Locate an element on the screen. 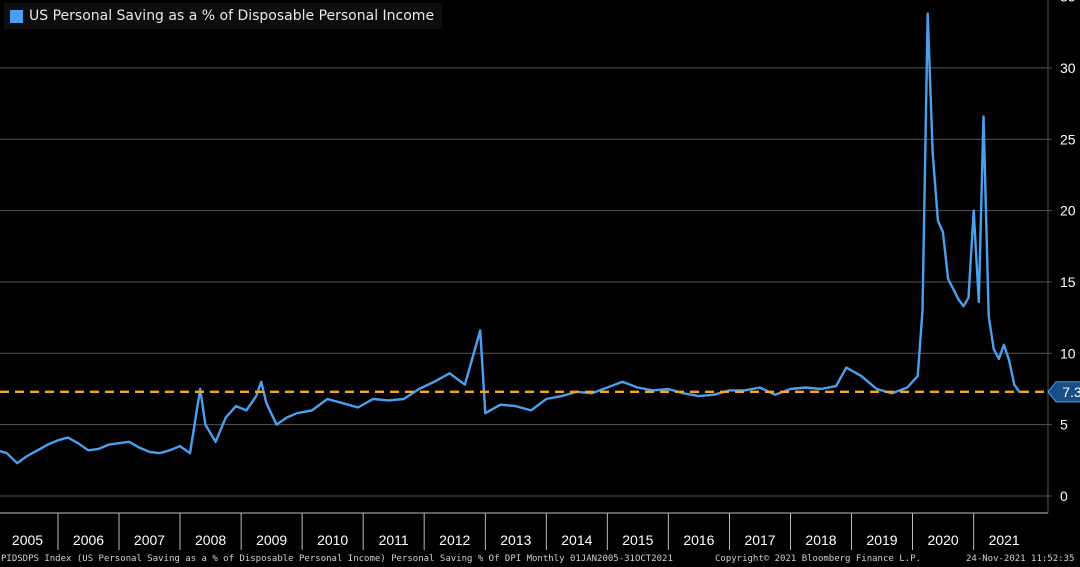 The width and height of the screenshot is (1080, 567). y-axis-ticks: 0 5 10 15 20 25 30 35 is located at coordinates (1061, 256).